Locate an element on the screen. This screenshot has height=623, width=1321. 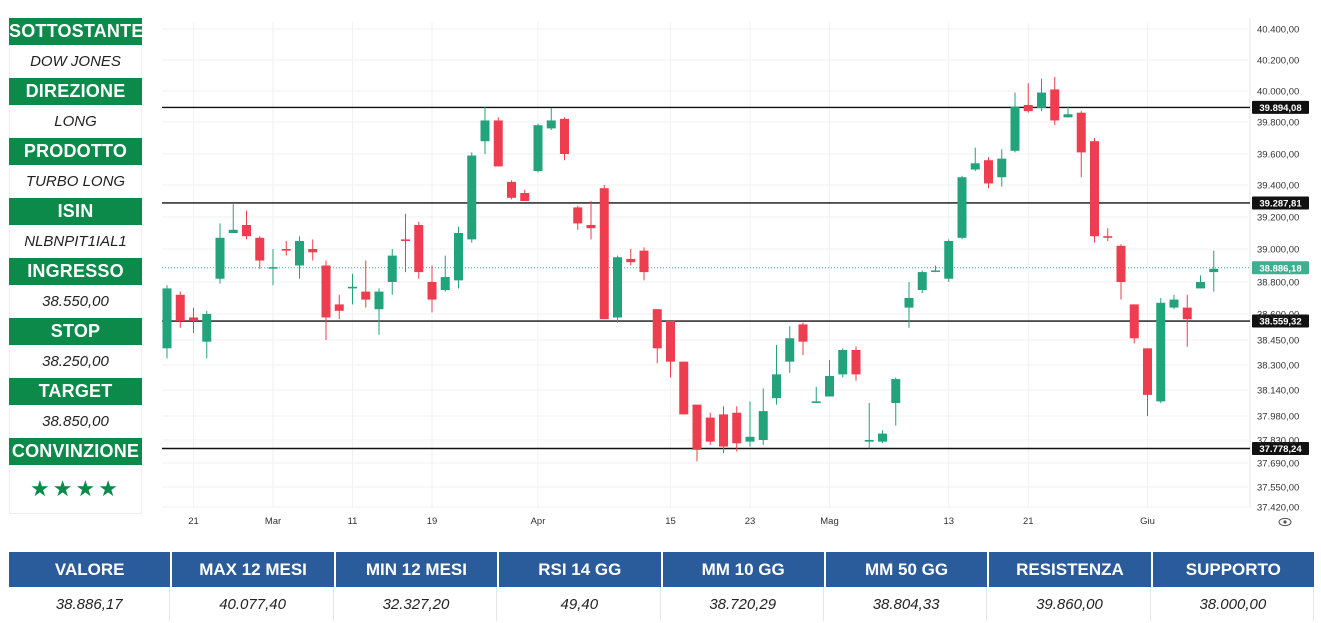
eye-icon is located at coordinates (1285, 522).